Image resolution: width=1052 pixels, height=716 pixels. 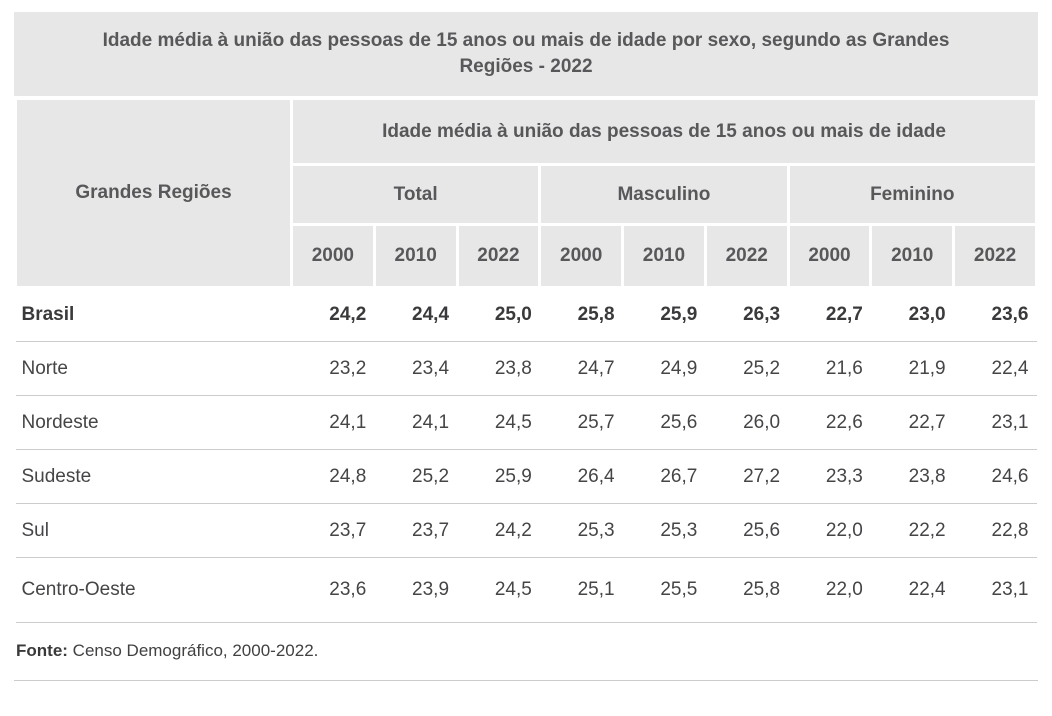 What do you see at coordinates (416, 590) in the screenshot?
I see `value-cell: 23,9` at bounding box center [416, 590].